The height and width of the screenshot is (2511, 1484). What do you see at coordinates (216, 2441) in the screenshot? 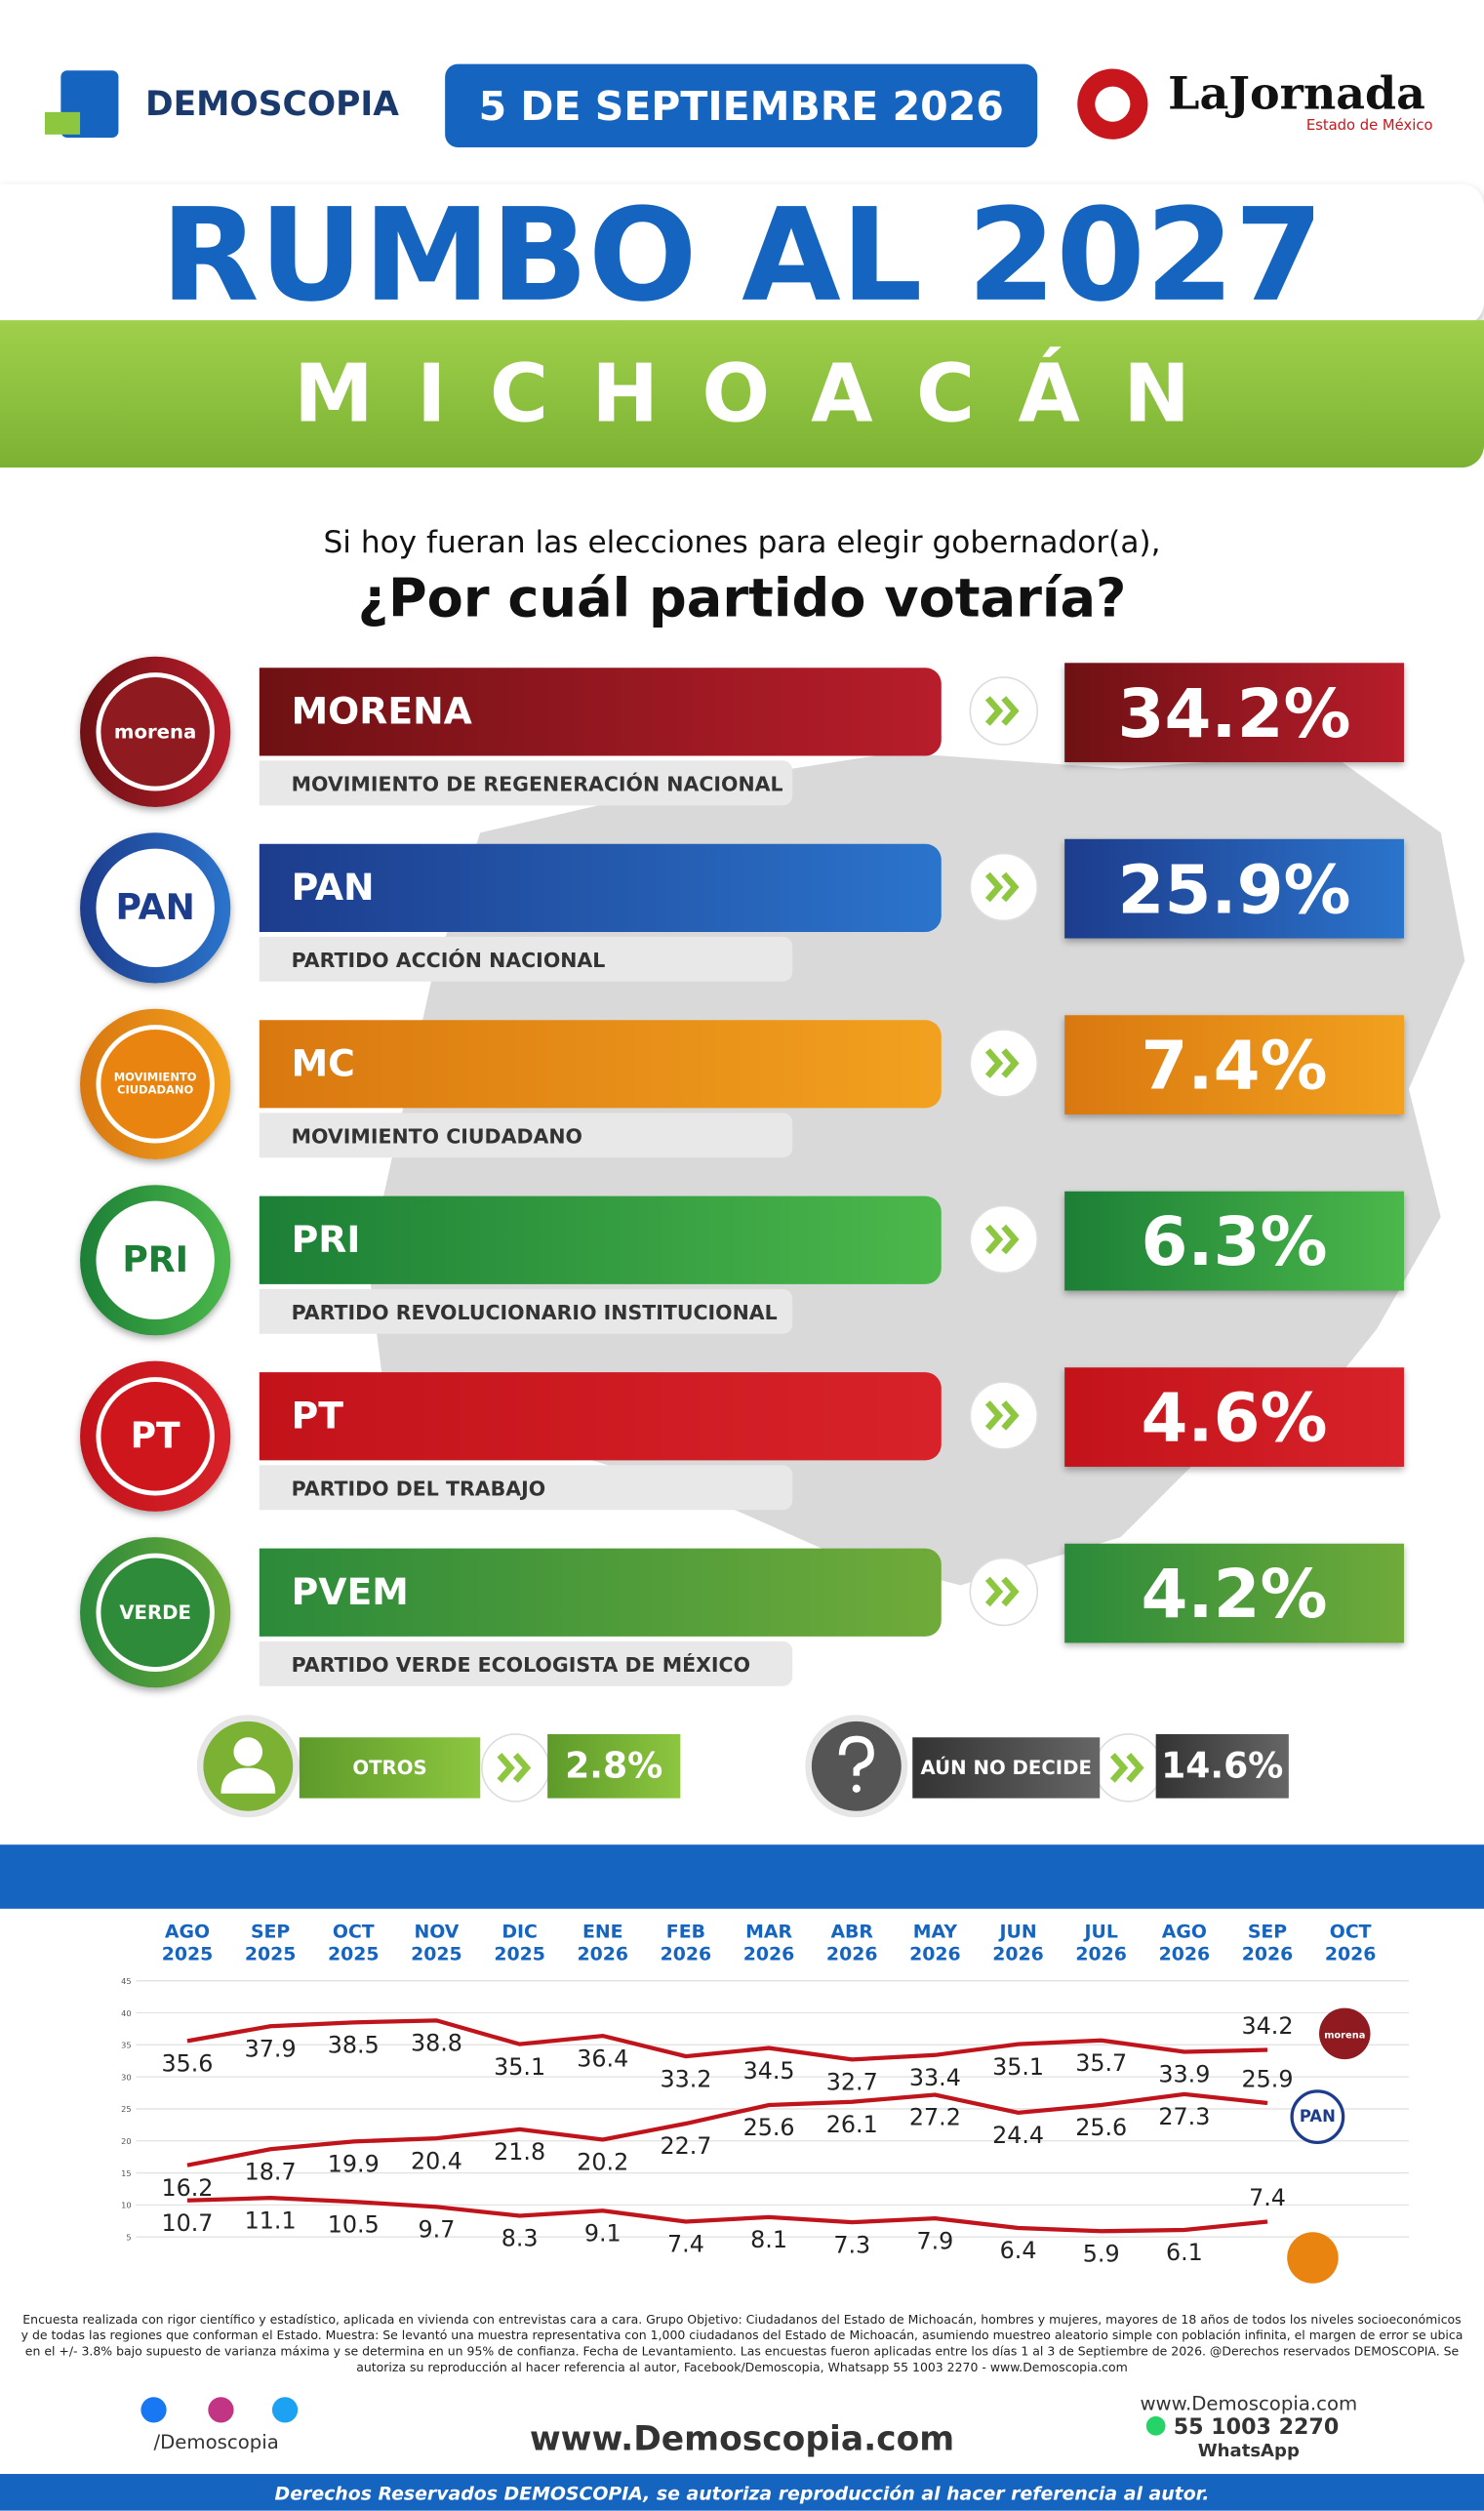
I see `social-handle: /Demoscopia` at bounding box center [216, 2441].